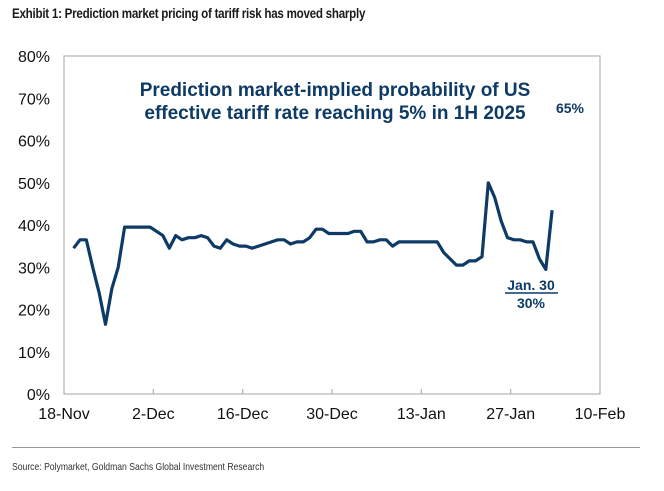 The height and width of the screenshot is (491, 664). What do you see at coordinates (34, 353) in the screenshot?
I see `y-tick-label: 10%` at bounding box center [34, 353].